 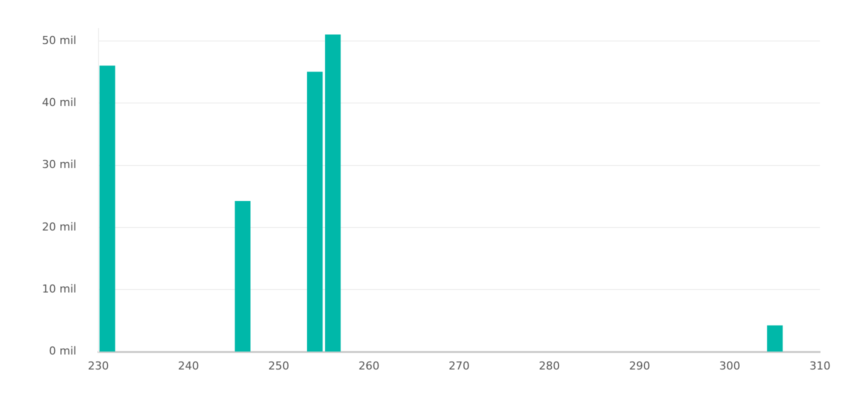 I want to click on x-tick-label: 240, so click(x=189, y=365).